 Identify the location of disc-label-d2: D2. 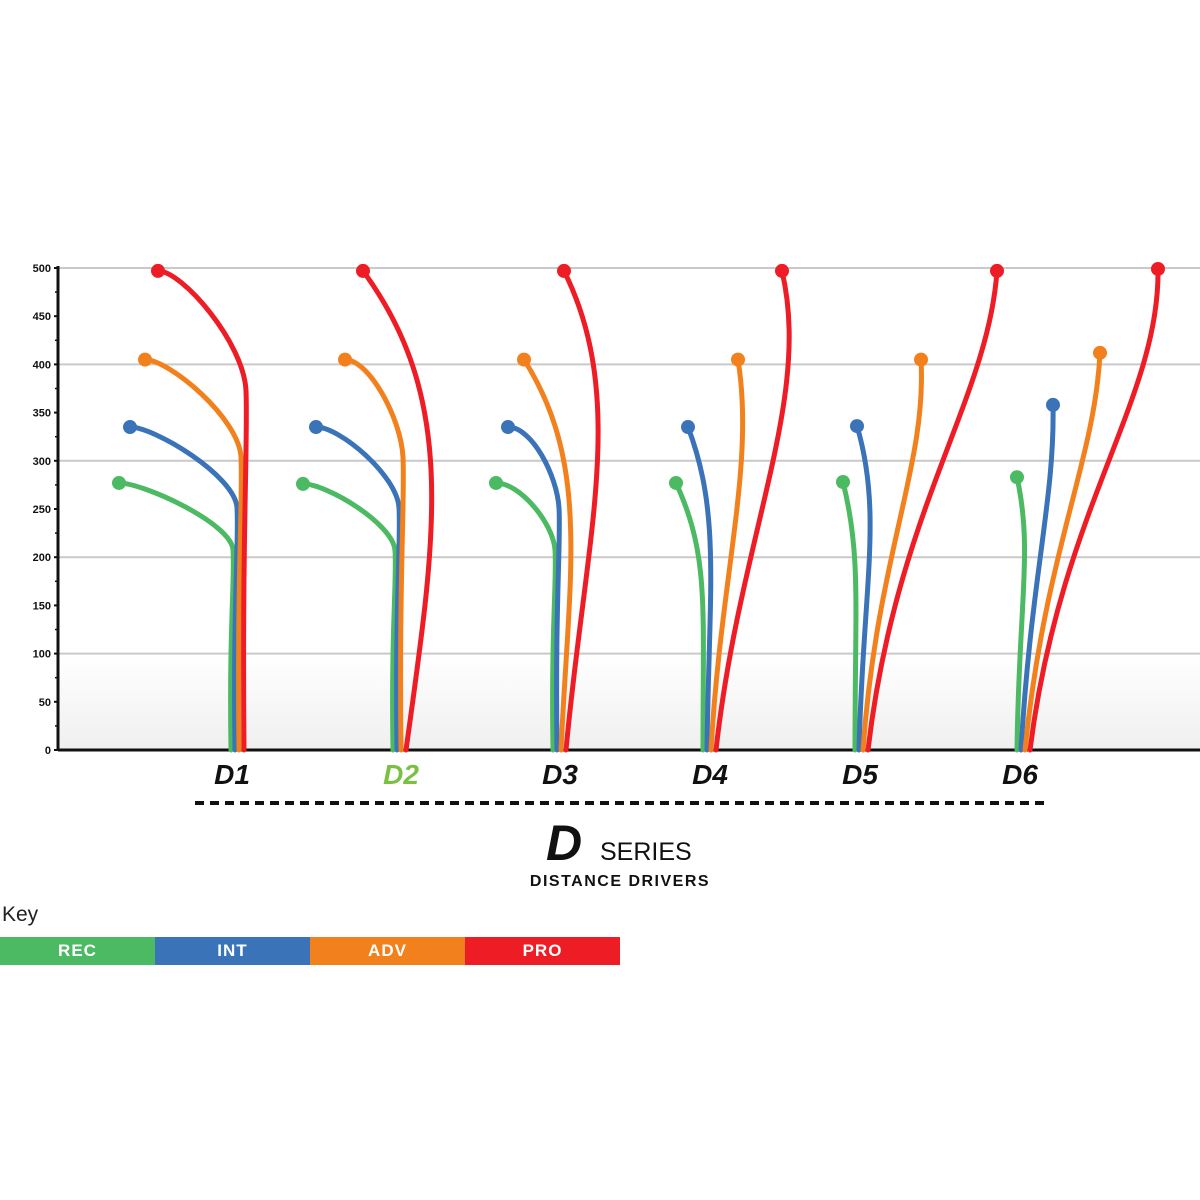
(401, 774).